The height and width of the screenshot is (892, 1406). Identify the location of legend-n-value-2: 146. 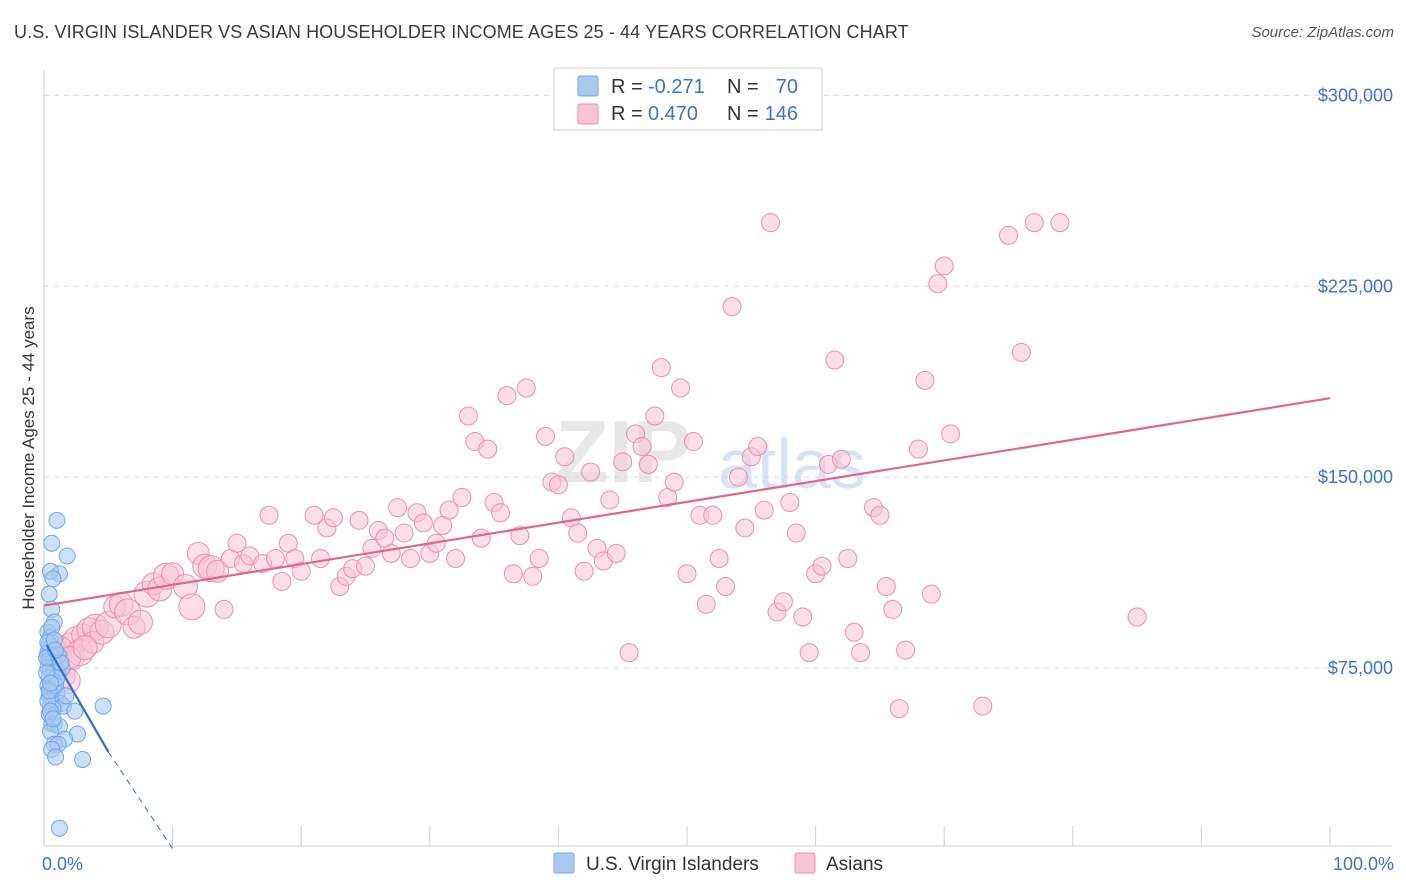
(781, 114).